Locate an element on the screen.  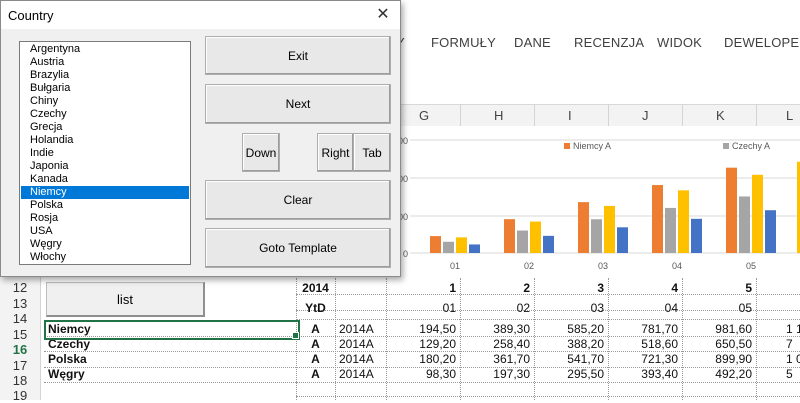
value-cell: 194,50 is located at coordinates (437, 329).